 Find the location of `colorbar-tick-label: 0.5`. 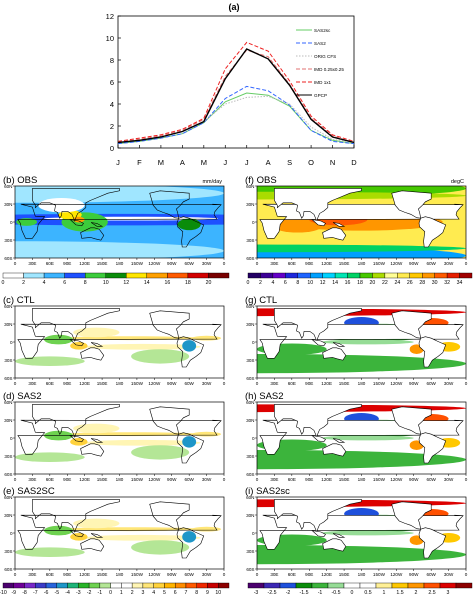

colorbar-tick-label: 0.5 is located at coordinates (367, 592).